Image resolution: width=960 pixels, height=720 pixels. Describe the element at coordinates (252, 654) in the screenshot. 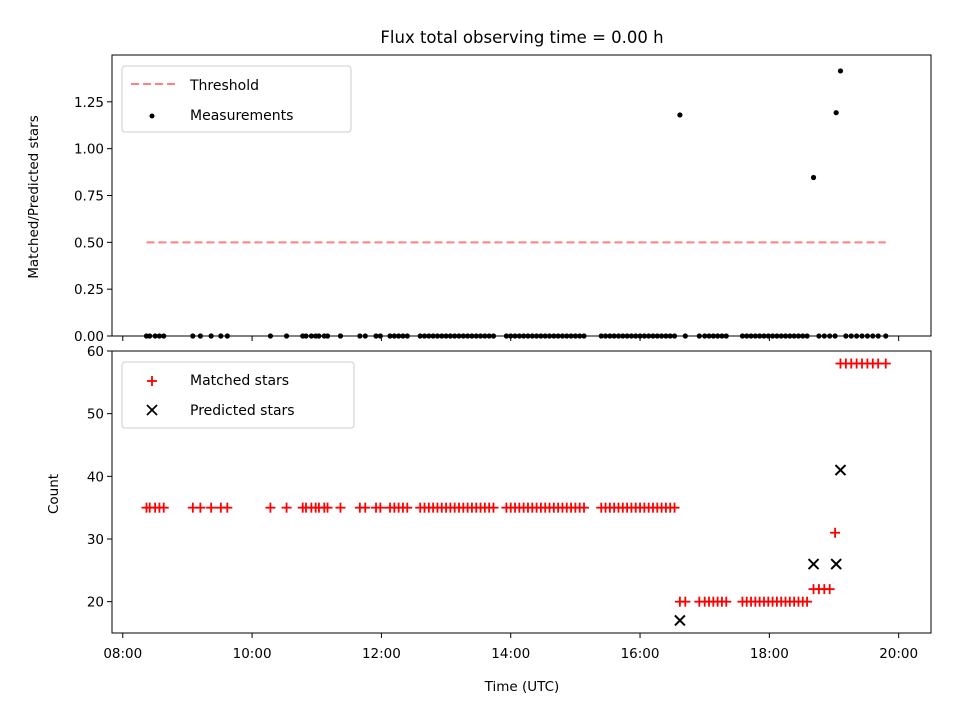

I see `x-tick-label: 10:00` at that location.